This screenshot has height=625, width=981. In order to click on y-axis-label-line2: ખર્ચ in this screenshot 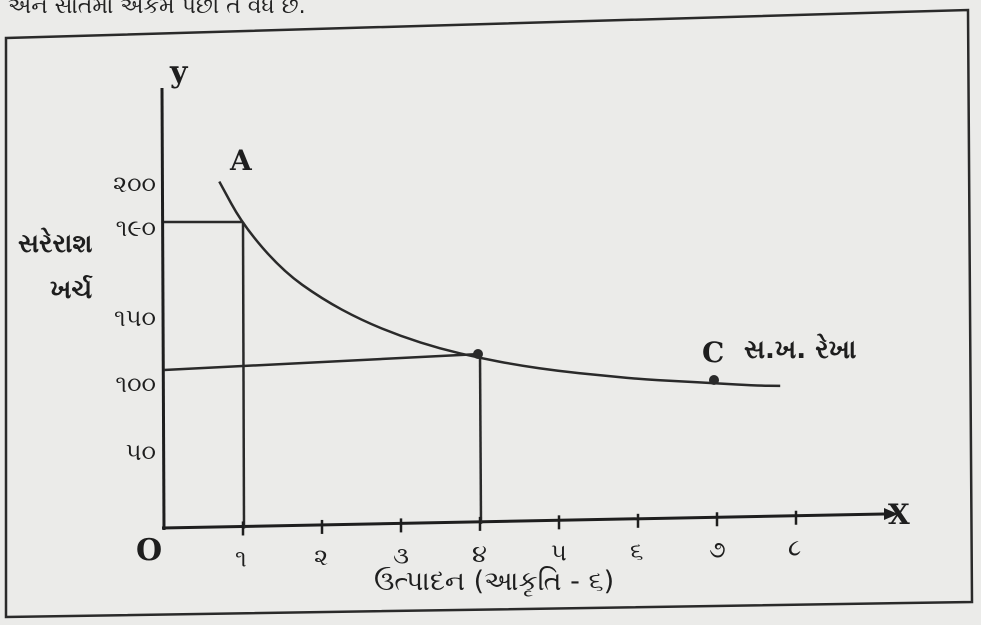, I will do `click(71, 289)`.